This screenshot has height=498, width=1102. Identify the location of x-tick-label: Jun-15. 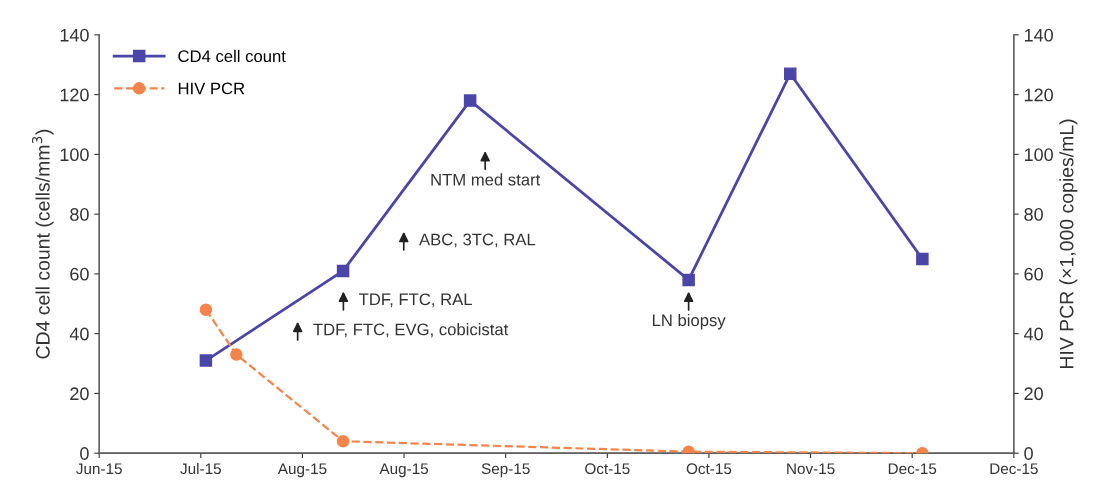
(99, 469).